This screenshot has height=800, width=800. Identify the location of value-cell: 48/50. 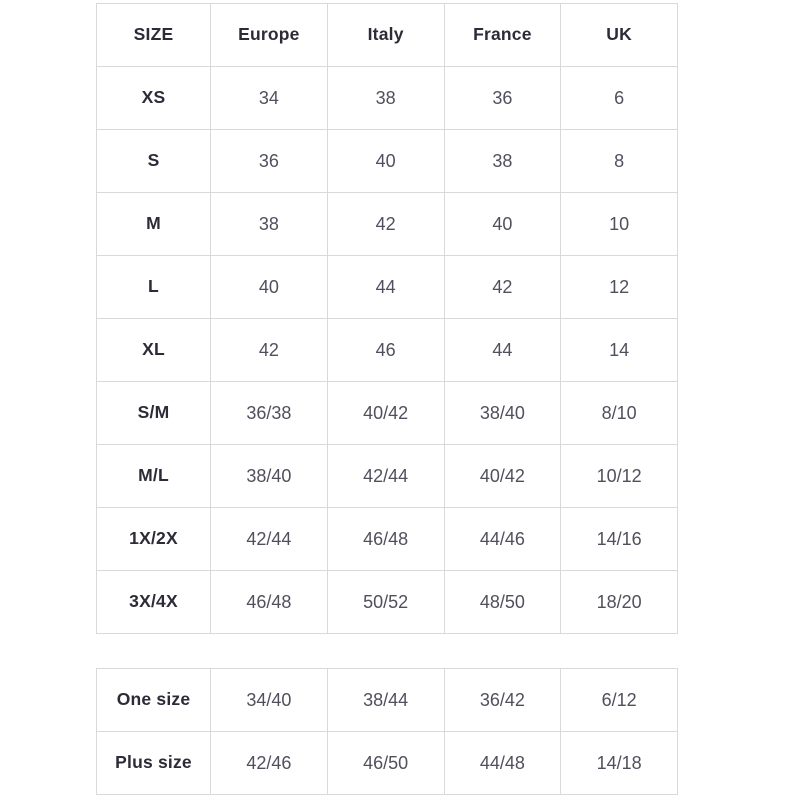
(502, 602).